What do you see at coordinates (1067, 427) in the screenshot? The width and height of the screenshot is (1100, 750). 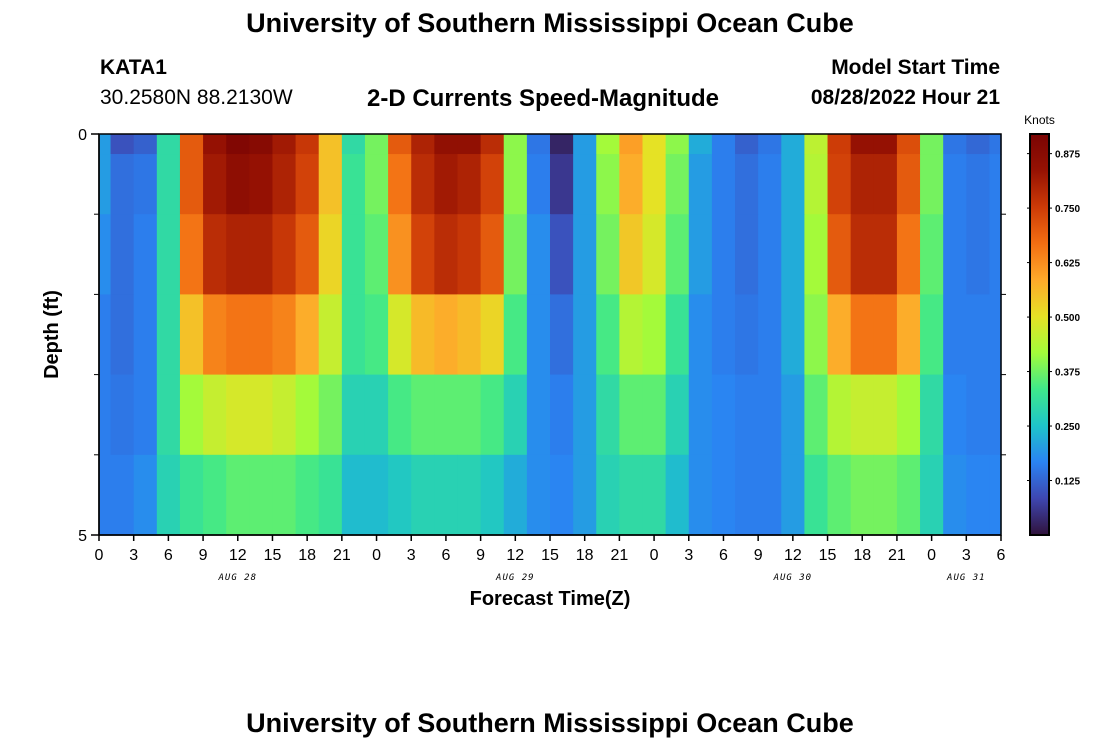 I see `colorbar-tick-label: 0.250` at bounding box center [1067, 427].